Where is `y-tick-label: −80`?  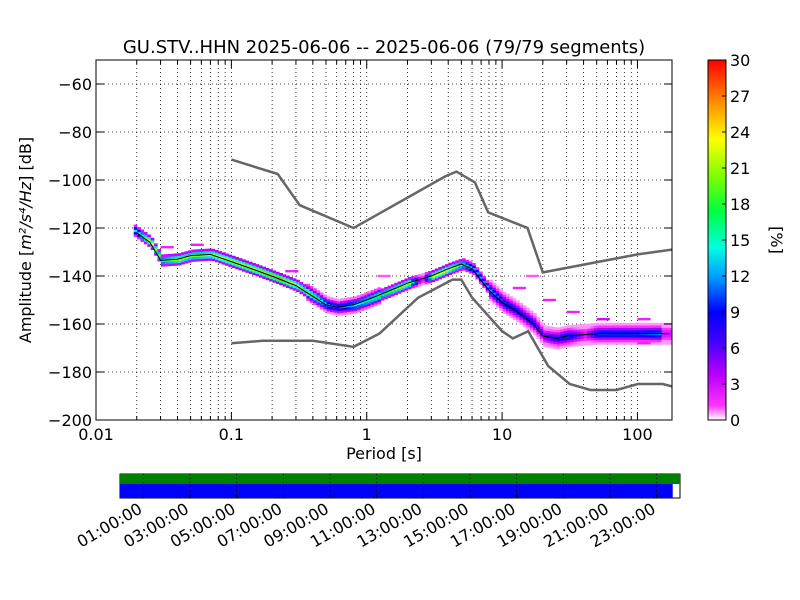
y-tick-label: −80 is located at coordinates (75, 132).